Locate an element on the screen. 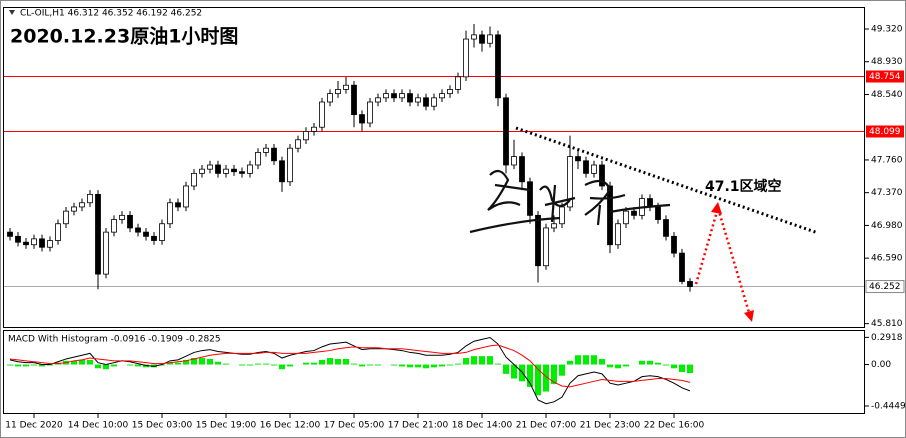 The image size is (906, 438). y-tick-label: 48.540 is located at coordinates (887, 95).